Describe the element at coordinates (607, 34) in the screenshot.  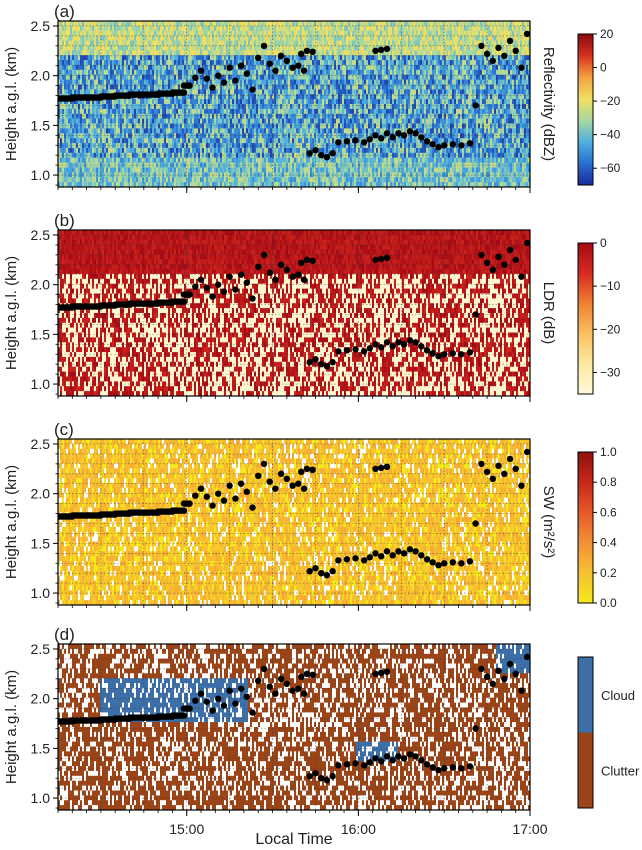
I see `colorbar-tick-label: 20` at that location.